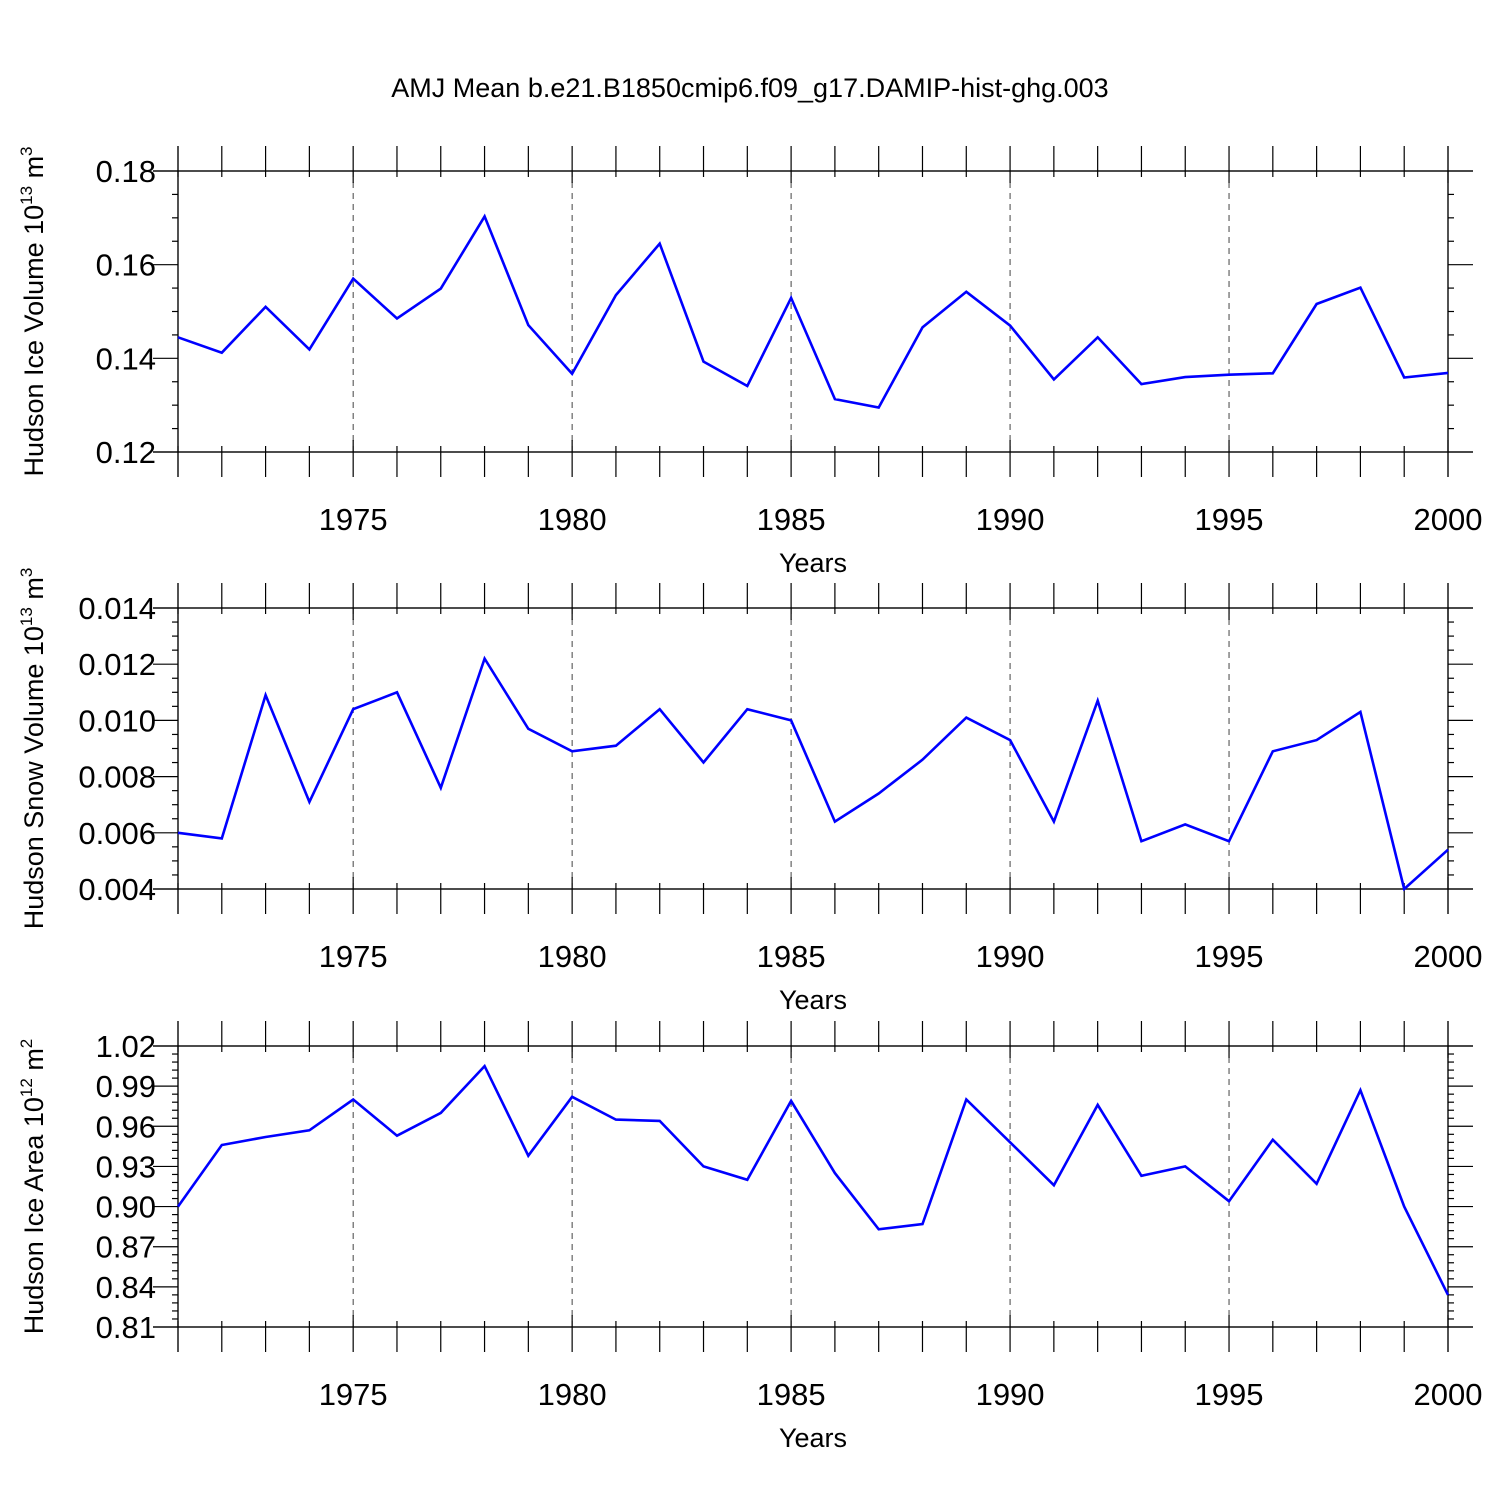 Image resolution: width=1500 pixels, height=1500 pixels. I want to click on y-tick-label: 0.81, so click(126, 1327).